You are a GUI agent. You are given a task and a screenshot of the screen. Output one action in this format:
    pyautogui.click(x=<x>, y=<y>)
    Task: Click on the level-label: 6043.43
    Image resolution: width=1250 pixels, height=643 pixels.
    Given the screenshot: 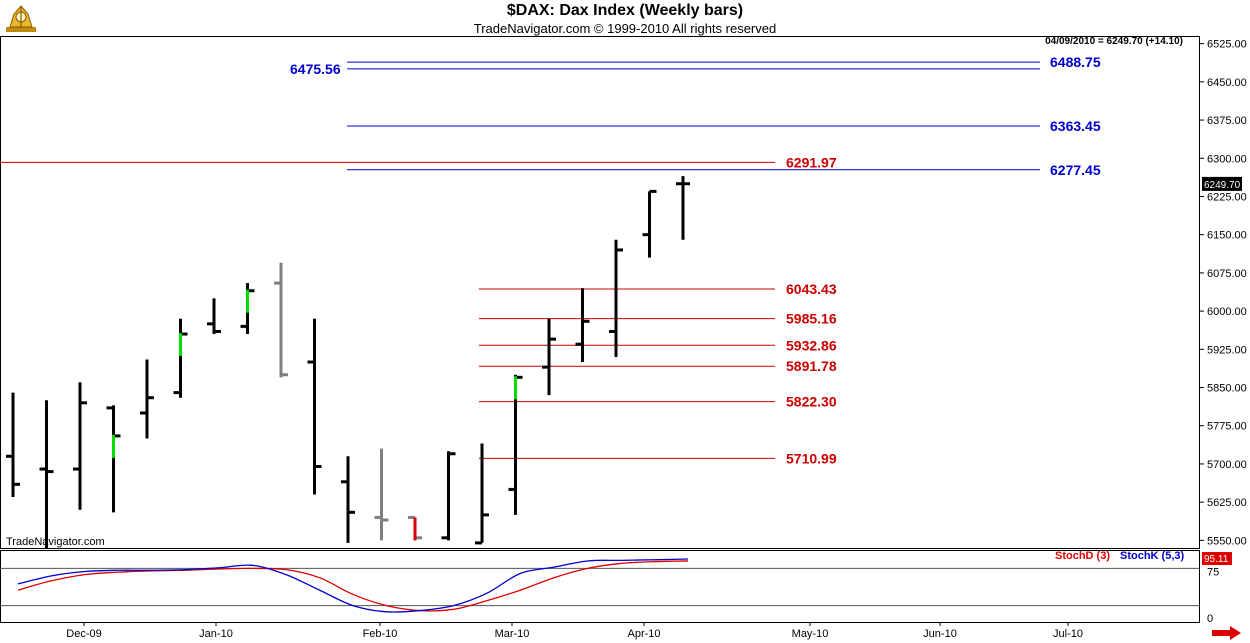 What is the action you would take?
    pyautogui.click(x=811, y=289)
    